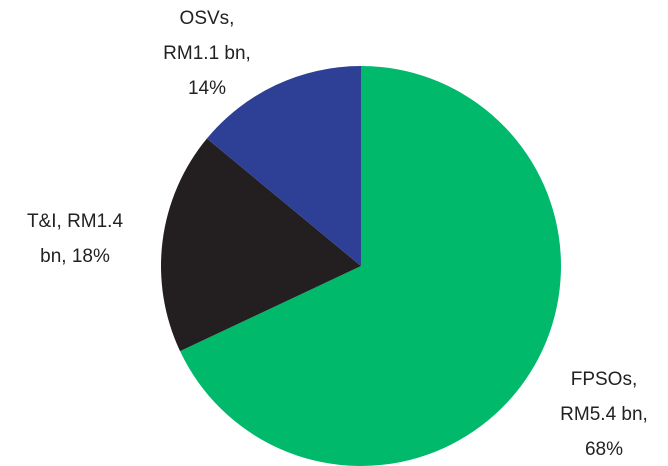  What do you see at coordinates (207, 88) in the screenshot?
I see `slice-label: 14%` at bounding box center [207, 88].